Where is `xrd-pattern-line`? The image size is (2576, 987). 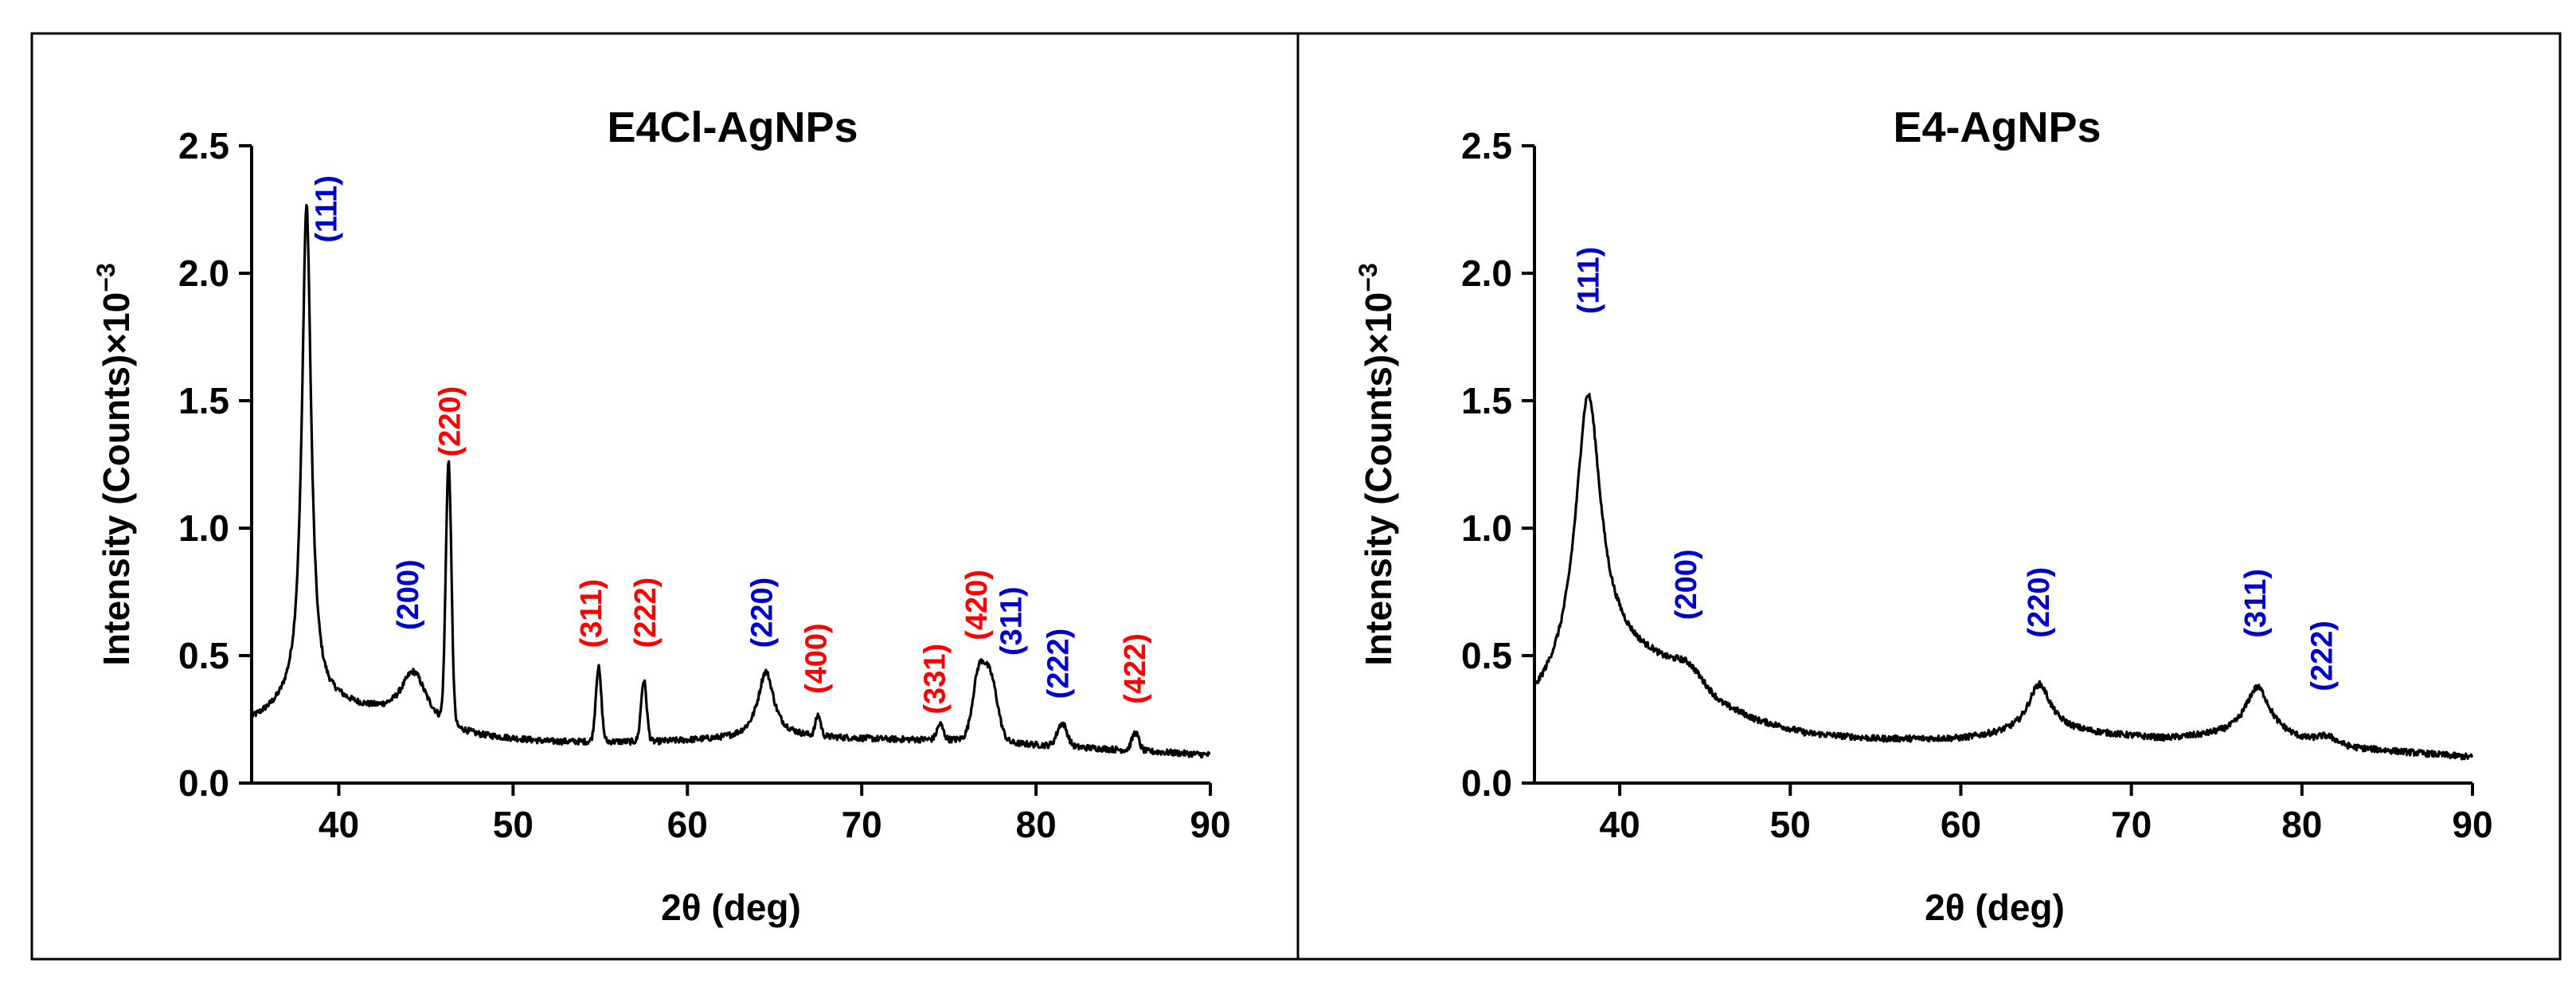 xrd-pattern-line is located at coordinates (2004, 577).